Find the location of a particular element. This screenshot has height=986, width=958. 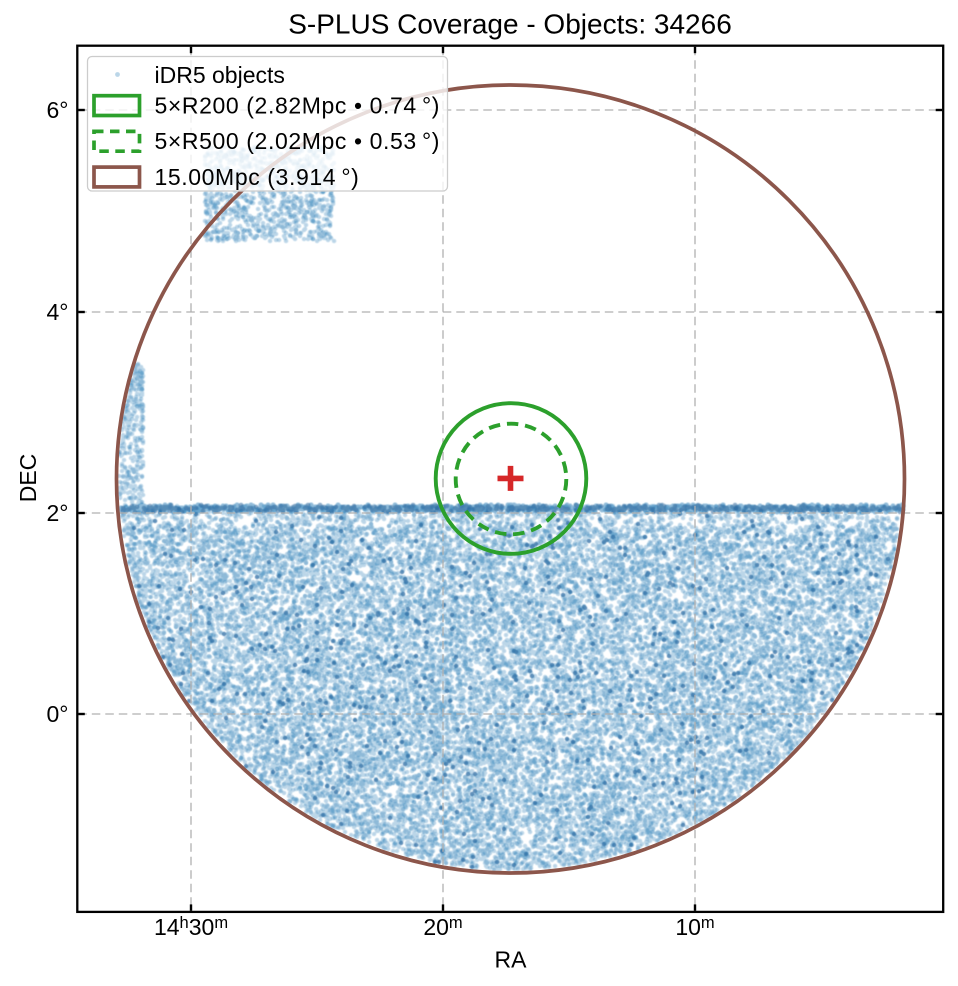

svg-text: 2° is located at coordinates (58, 513).